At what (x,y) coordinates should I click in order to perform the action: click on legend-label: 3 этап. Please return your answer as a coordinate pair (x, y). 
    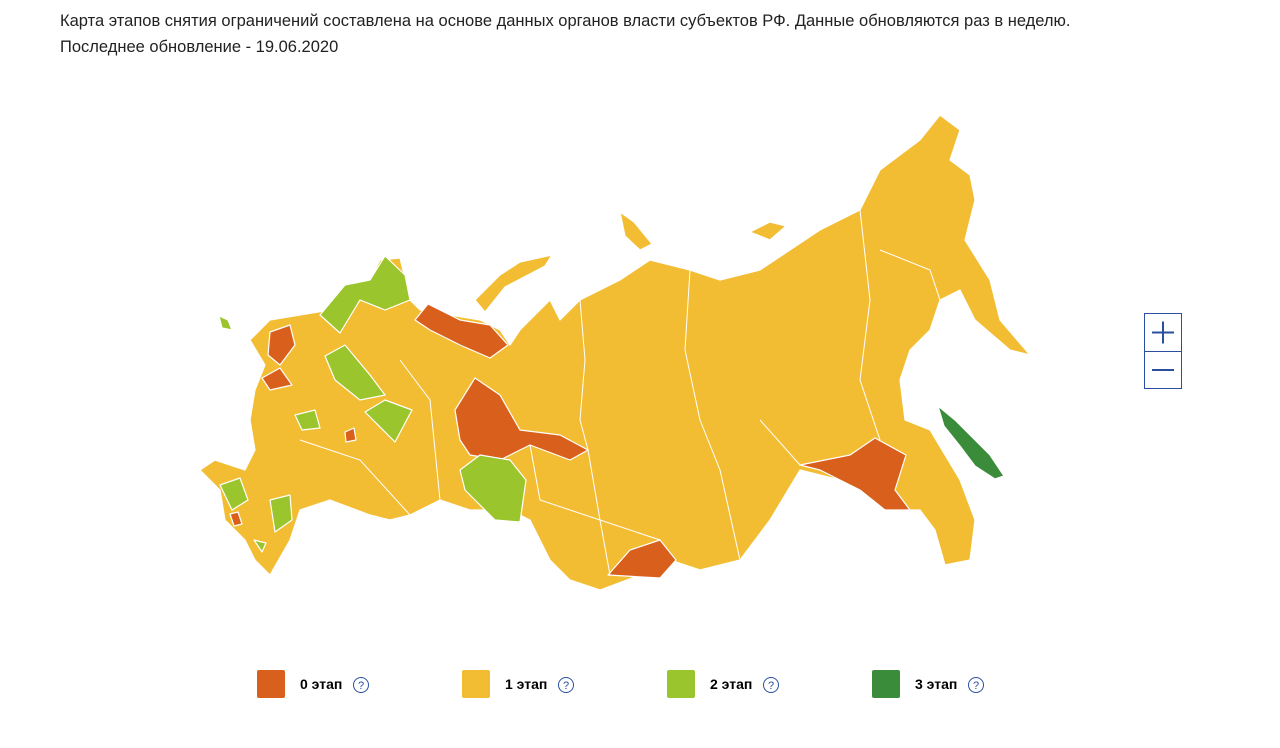
    Looking at the image, I should click on (936, 684).